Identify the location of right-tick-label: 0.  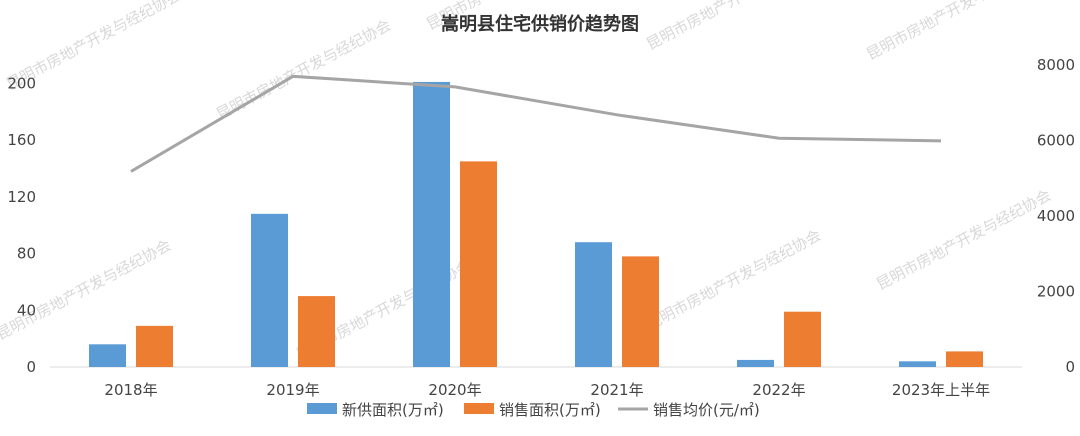
(1070, 367).